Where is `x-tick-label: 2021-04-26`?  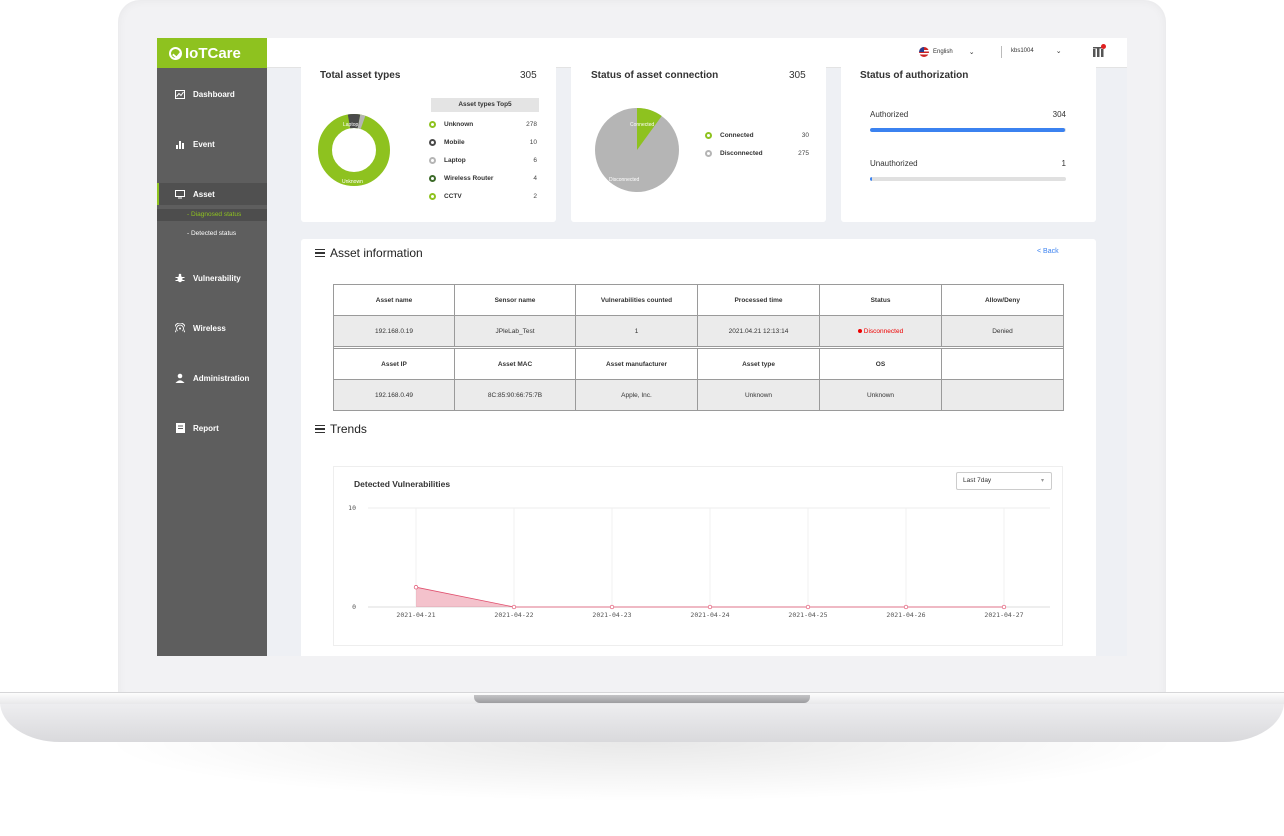 x-tick-label: 2021-04-26 is located at coordinates (905, 615).